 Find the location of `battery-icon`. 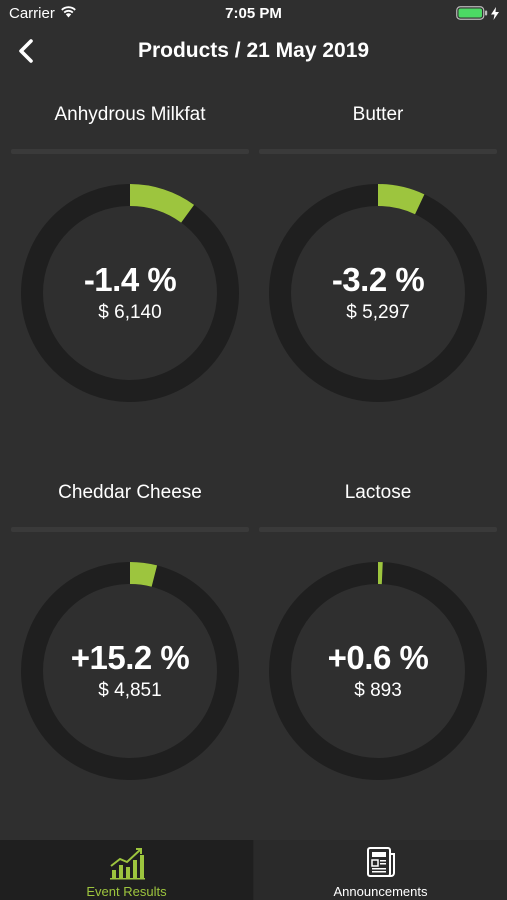

battery-icon is located at coordinates (472, 15).